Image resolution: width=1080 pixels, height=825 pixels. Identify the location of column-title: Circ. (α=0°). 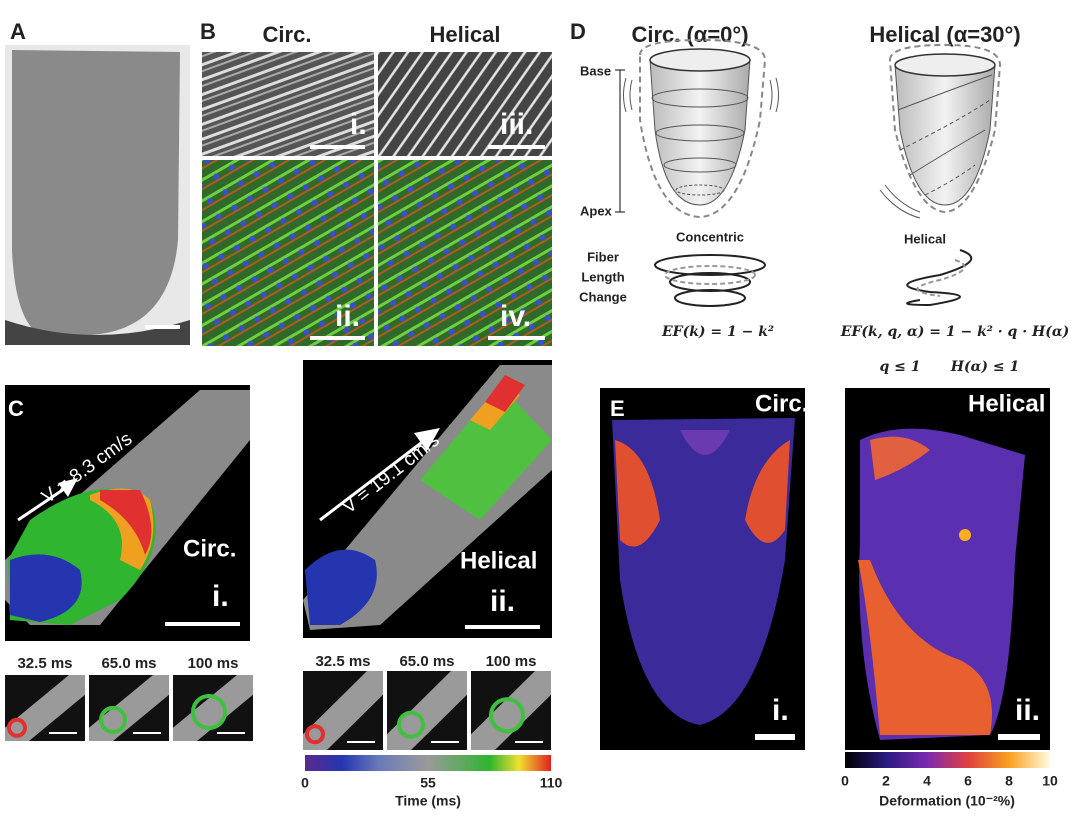
(689, 34).